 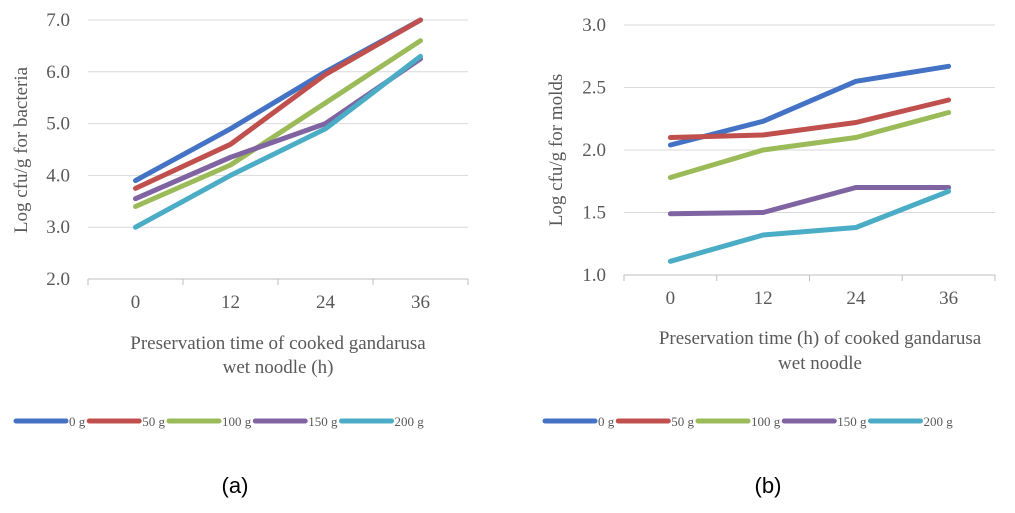 What do you see at coordinates (278, 367) in the screenshot?
I see `x-axis-label: wet noodle (h)` at bounding box center [278, 367].